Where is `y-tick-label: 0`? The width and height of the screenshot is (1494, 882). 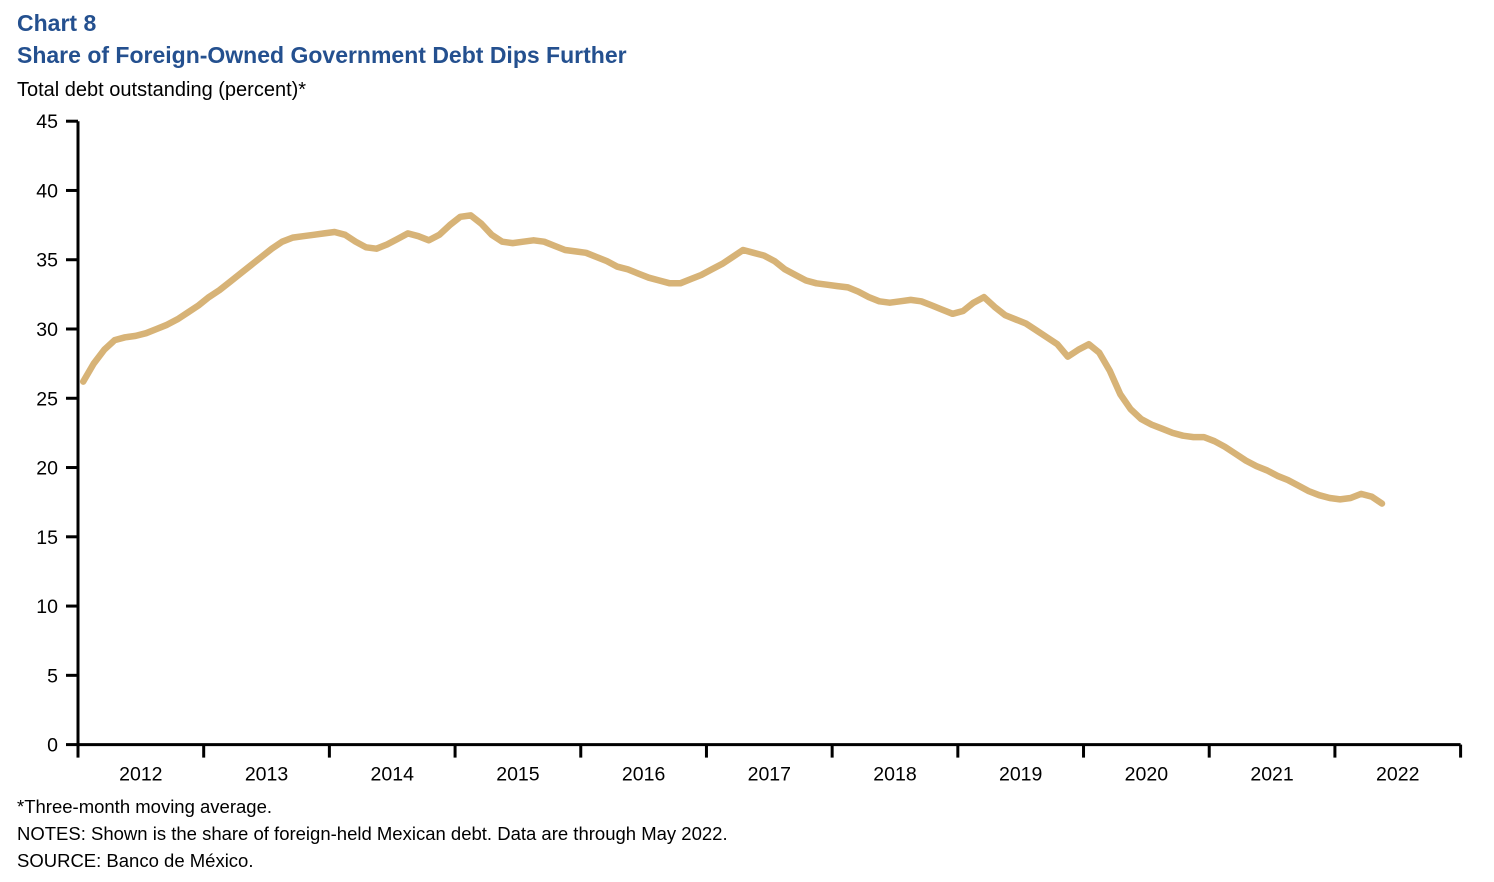
y-tick-label: 0 is located at coordinates (52, 746).